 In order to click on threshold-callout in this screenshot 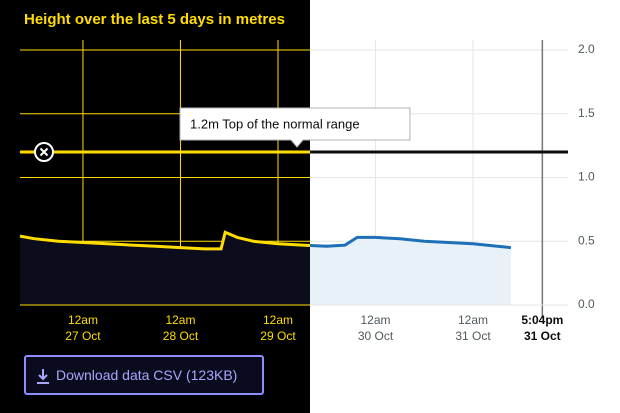, I will do `click(295, 127)`.